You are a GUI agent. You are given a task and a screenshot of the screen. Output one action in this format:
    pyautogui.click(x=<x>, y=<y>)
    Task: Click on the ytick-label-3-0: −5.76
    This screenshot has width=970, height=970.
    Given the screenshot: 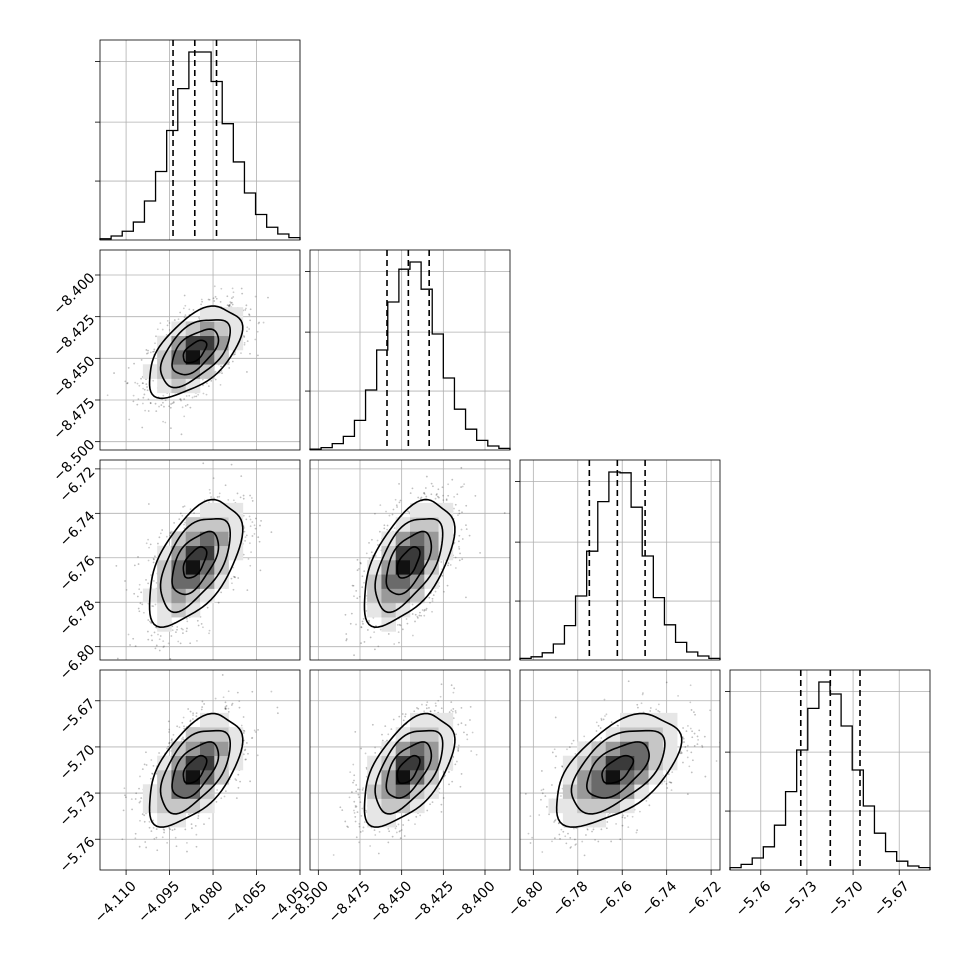 What is the action you would take?
    pyautogui.click(x=78, y=855)
    